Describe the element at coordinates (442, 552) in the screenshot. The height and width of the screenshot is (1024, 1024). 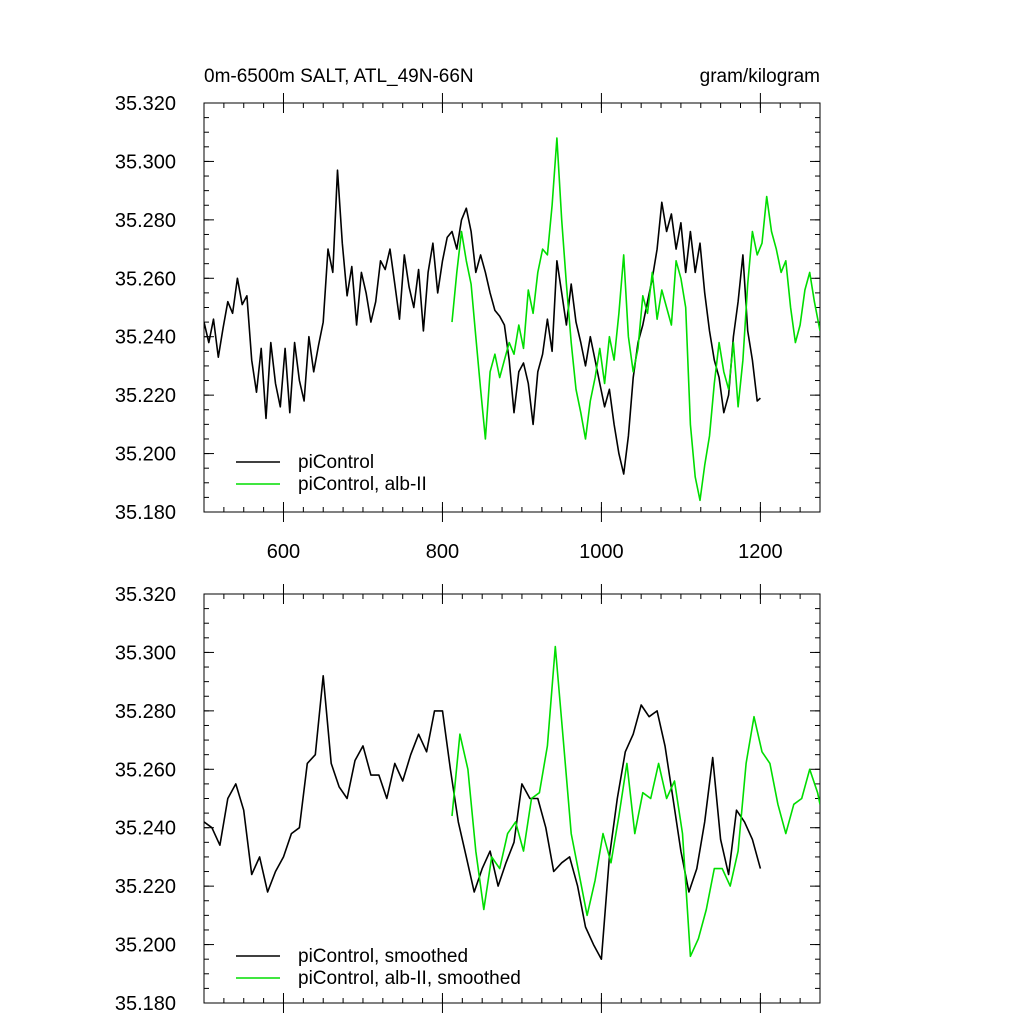
I see `x-tick-label: 800` at that location.